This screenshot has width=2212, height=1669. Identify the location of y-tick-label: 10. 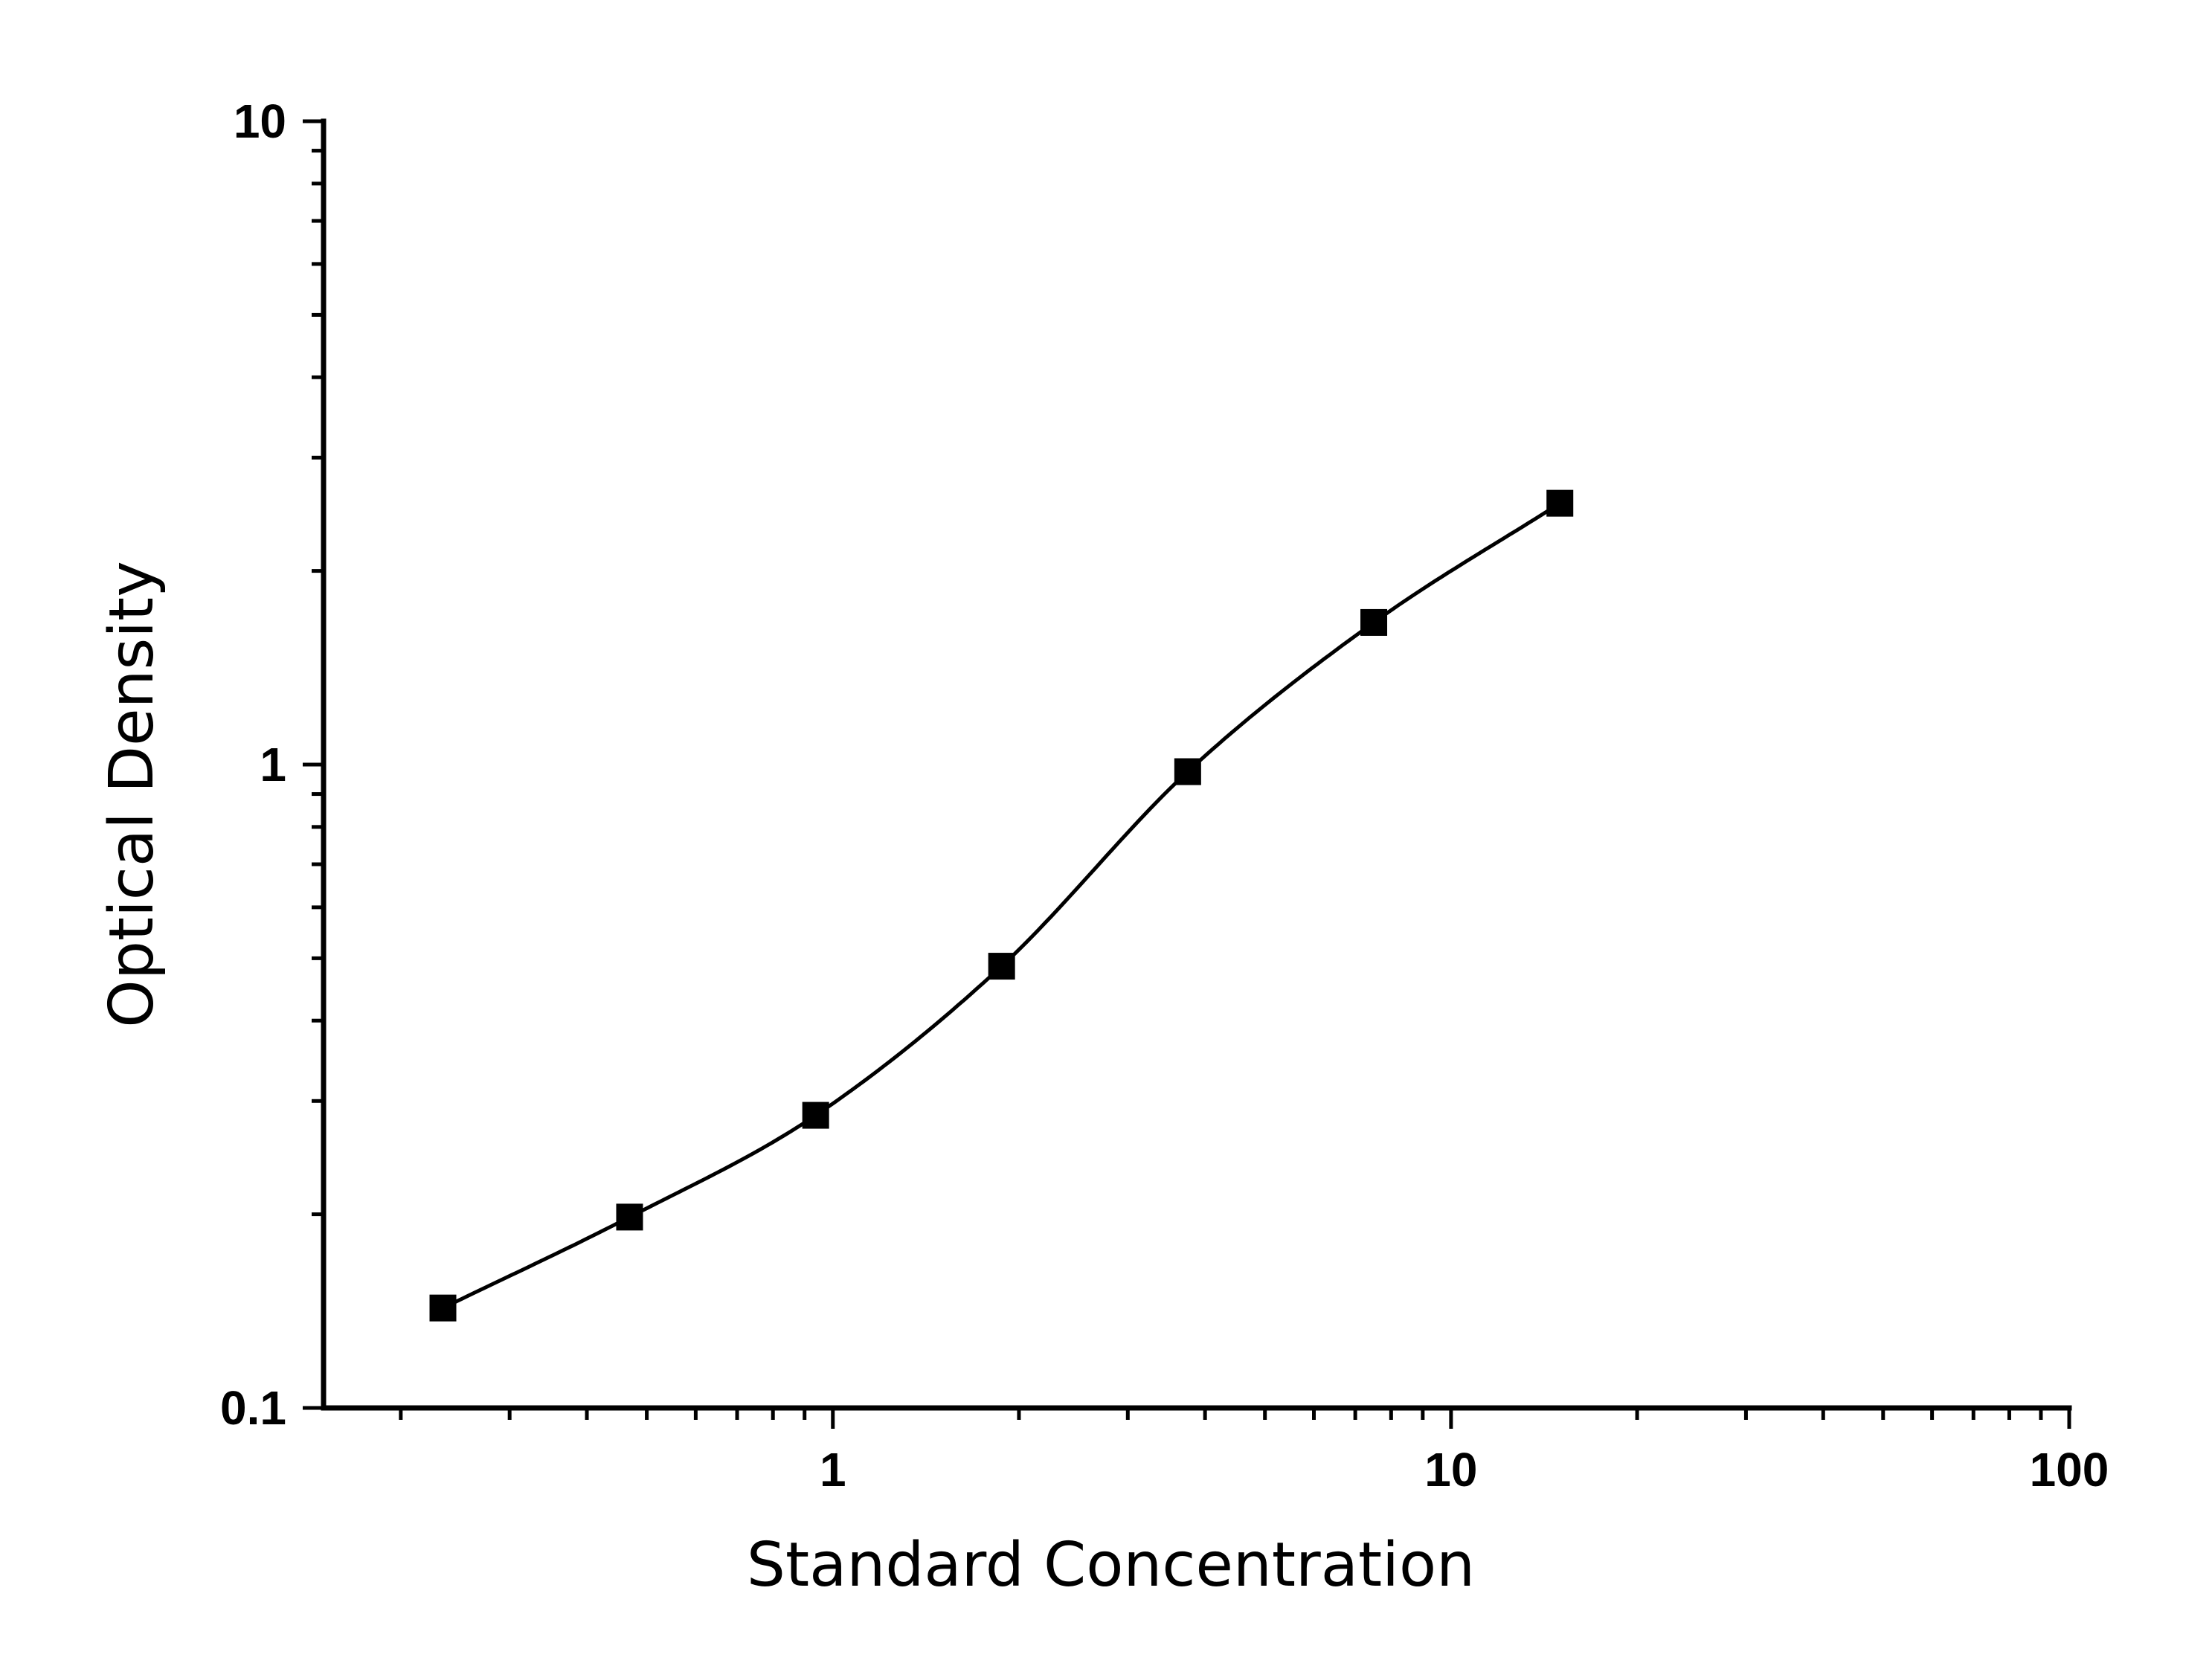
(260, 121).